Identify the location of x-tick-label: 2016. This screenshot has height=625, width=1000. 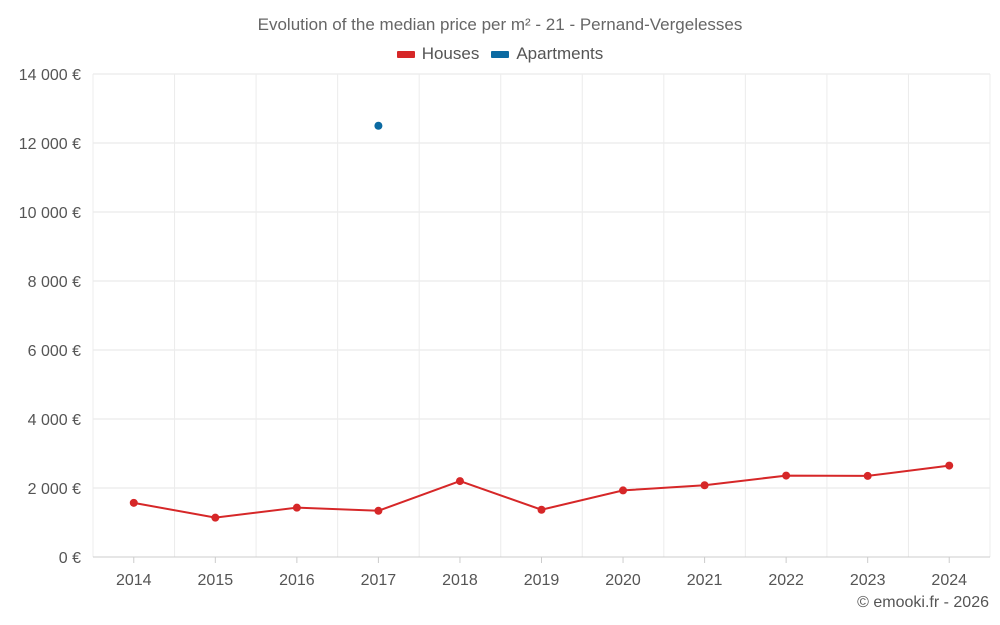
(297, 580).